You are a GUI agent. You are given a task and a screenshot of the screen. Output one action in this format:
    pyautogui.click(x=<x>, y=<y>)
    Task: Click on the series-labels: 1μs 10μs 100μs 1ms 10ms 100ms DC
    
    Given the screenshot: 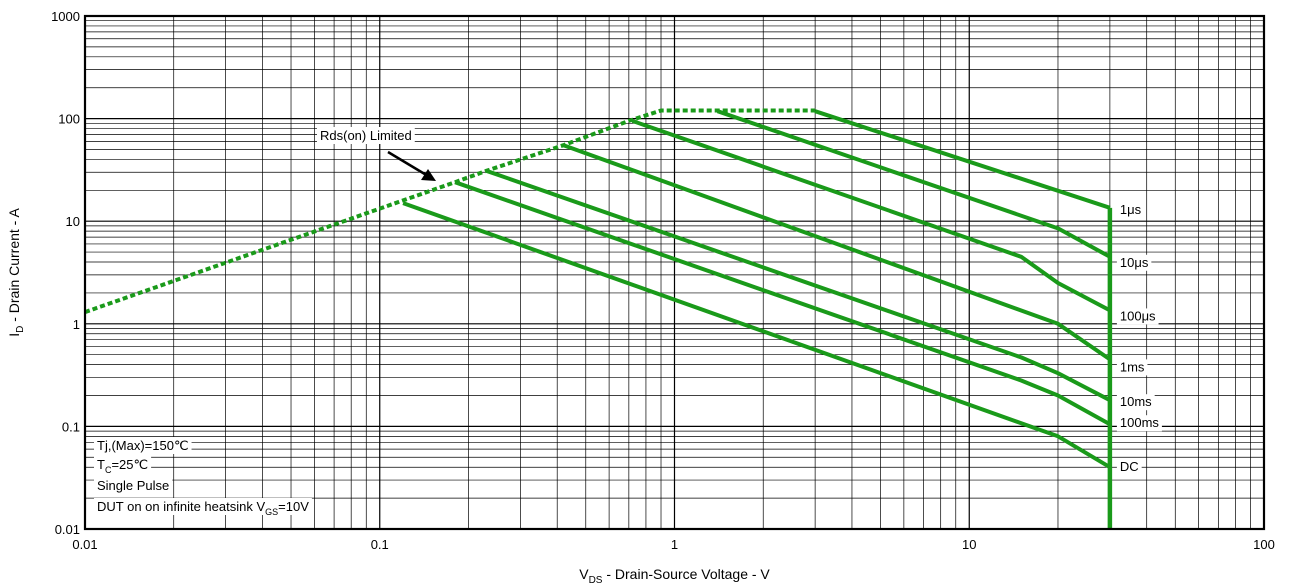 What is the action you would take?
    pyautogui.click(x=1139, y=338)
    